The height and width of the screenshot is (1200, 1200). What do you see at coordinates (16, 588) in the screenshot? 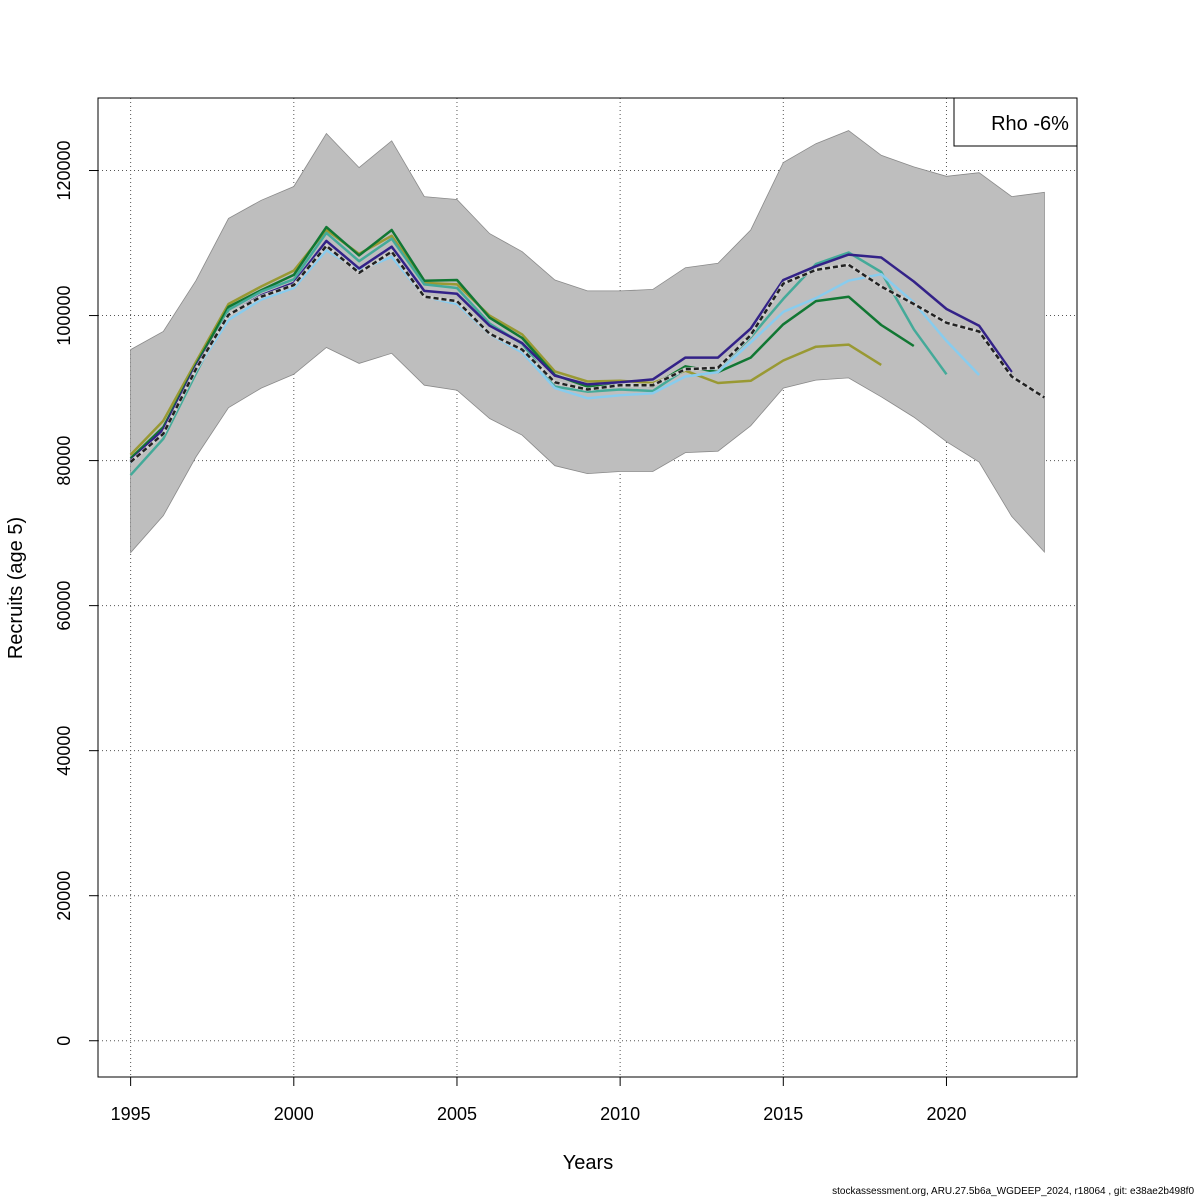
I see `y-axis-title: Recruits (age 5)` at bounding box center [16, 588].